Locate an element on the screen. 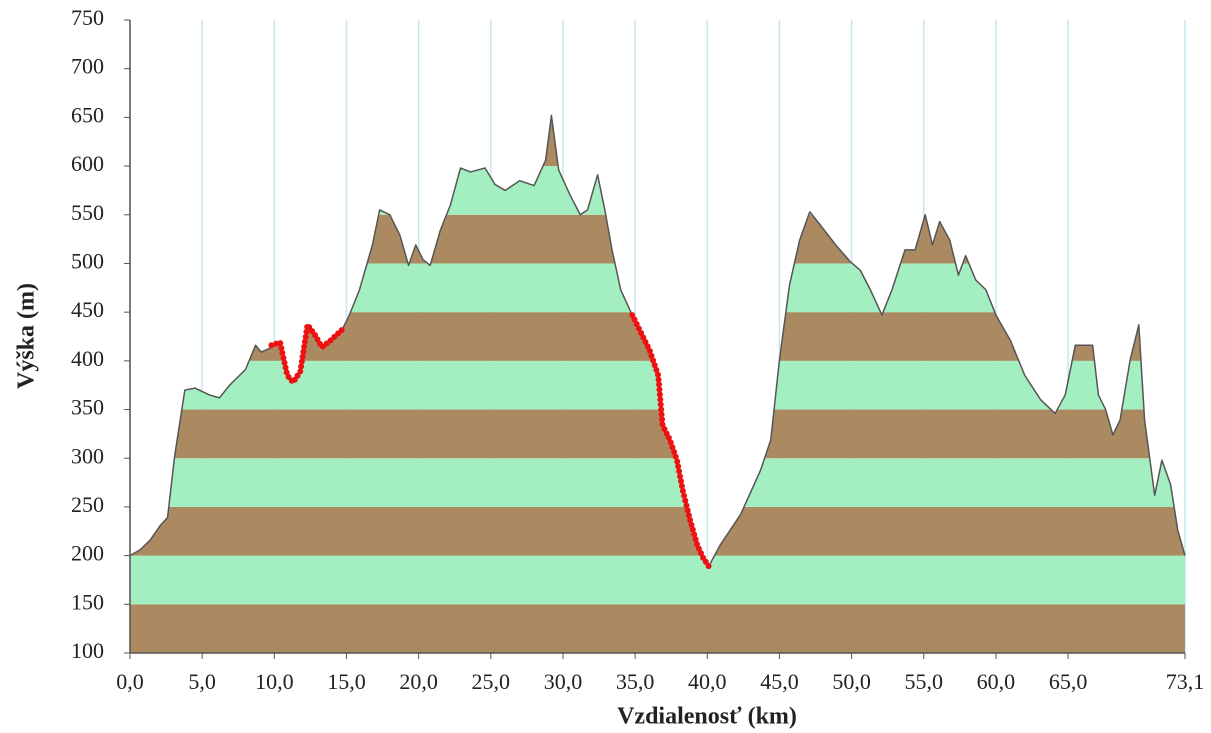  y-tick-label: 700 is located at coordinates (87, 66).